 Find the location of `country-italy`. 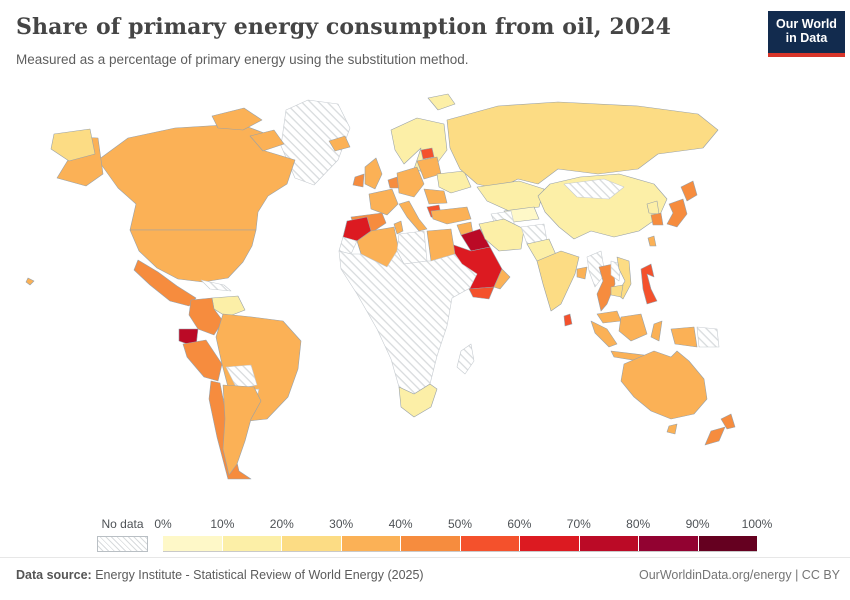

country-italy is located at coordinates (413, 216).